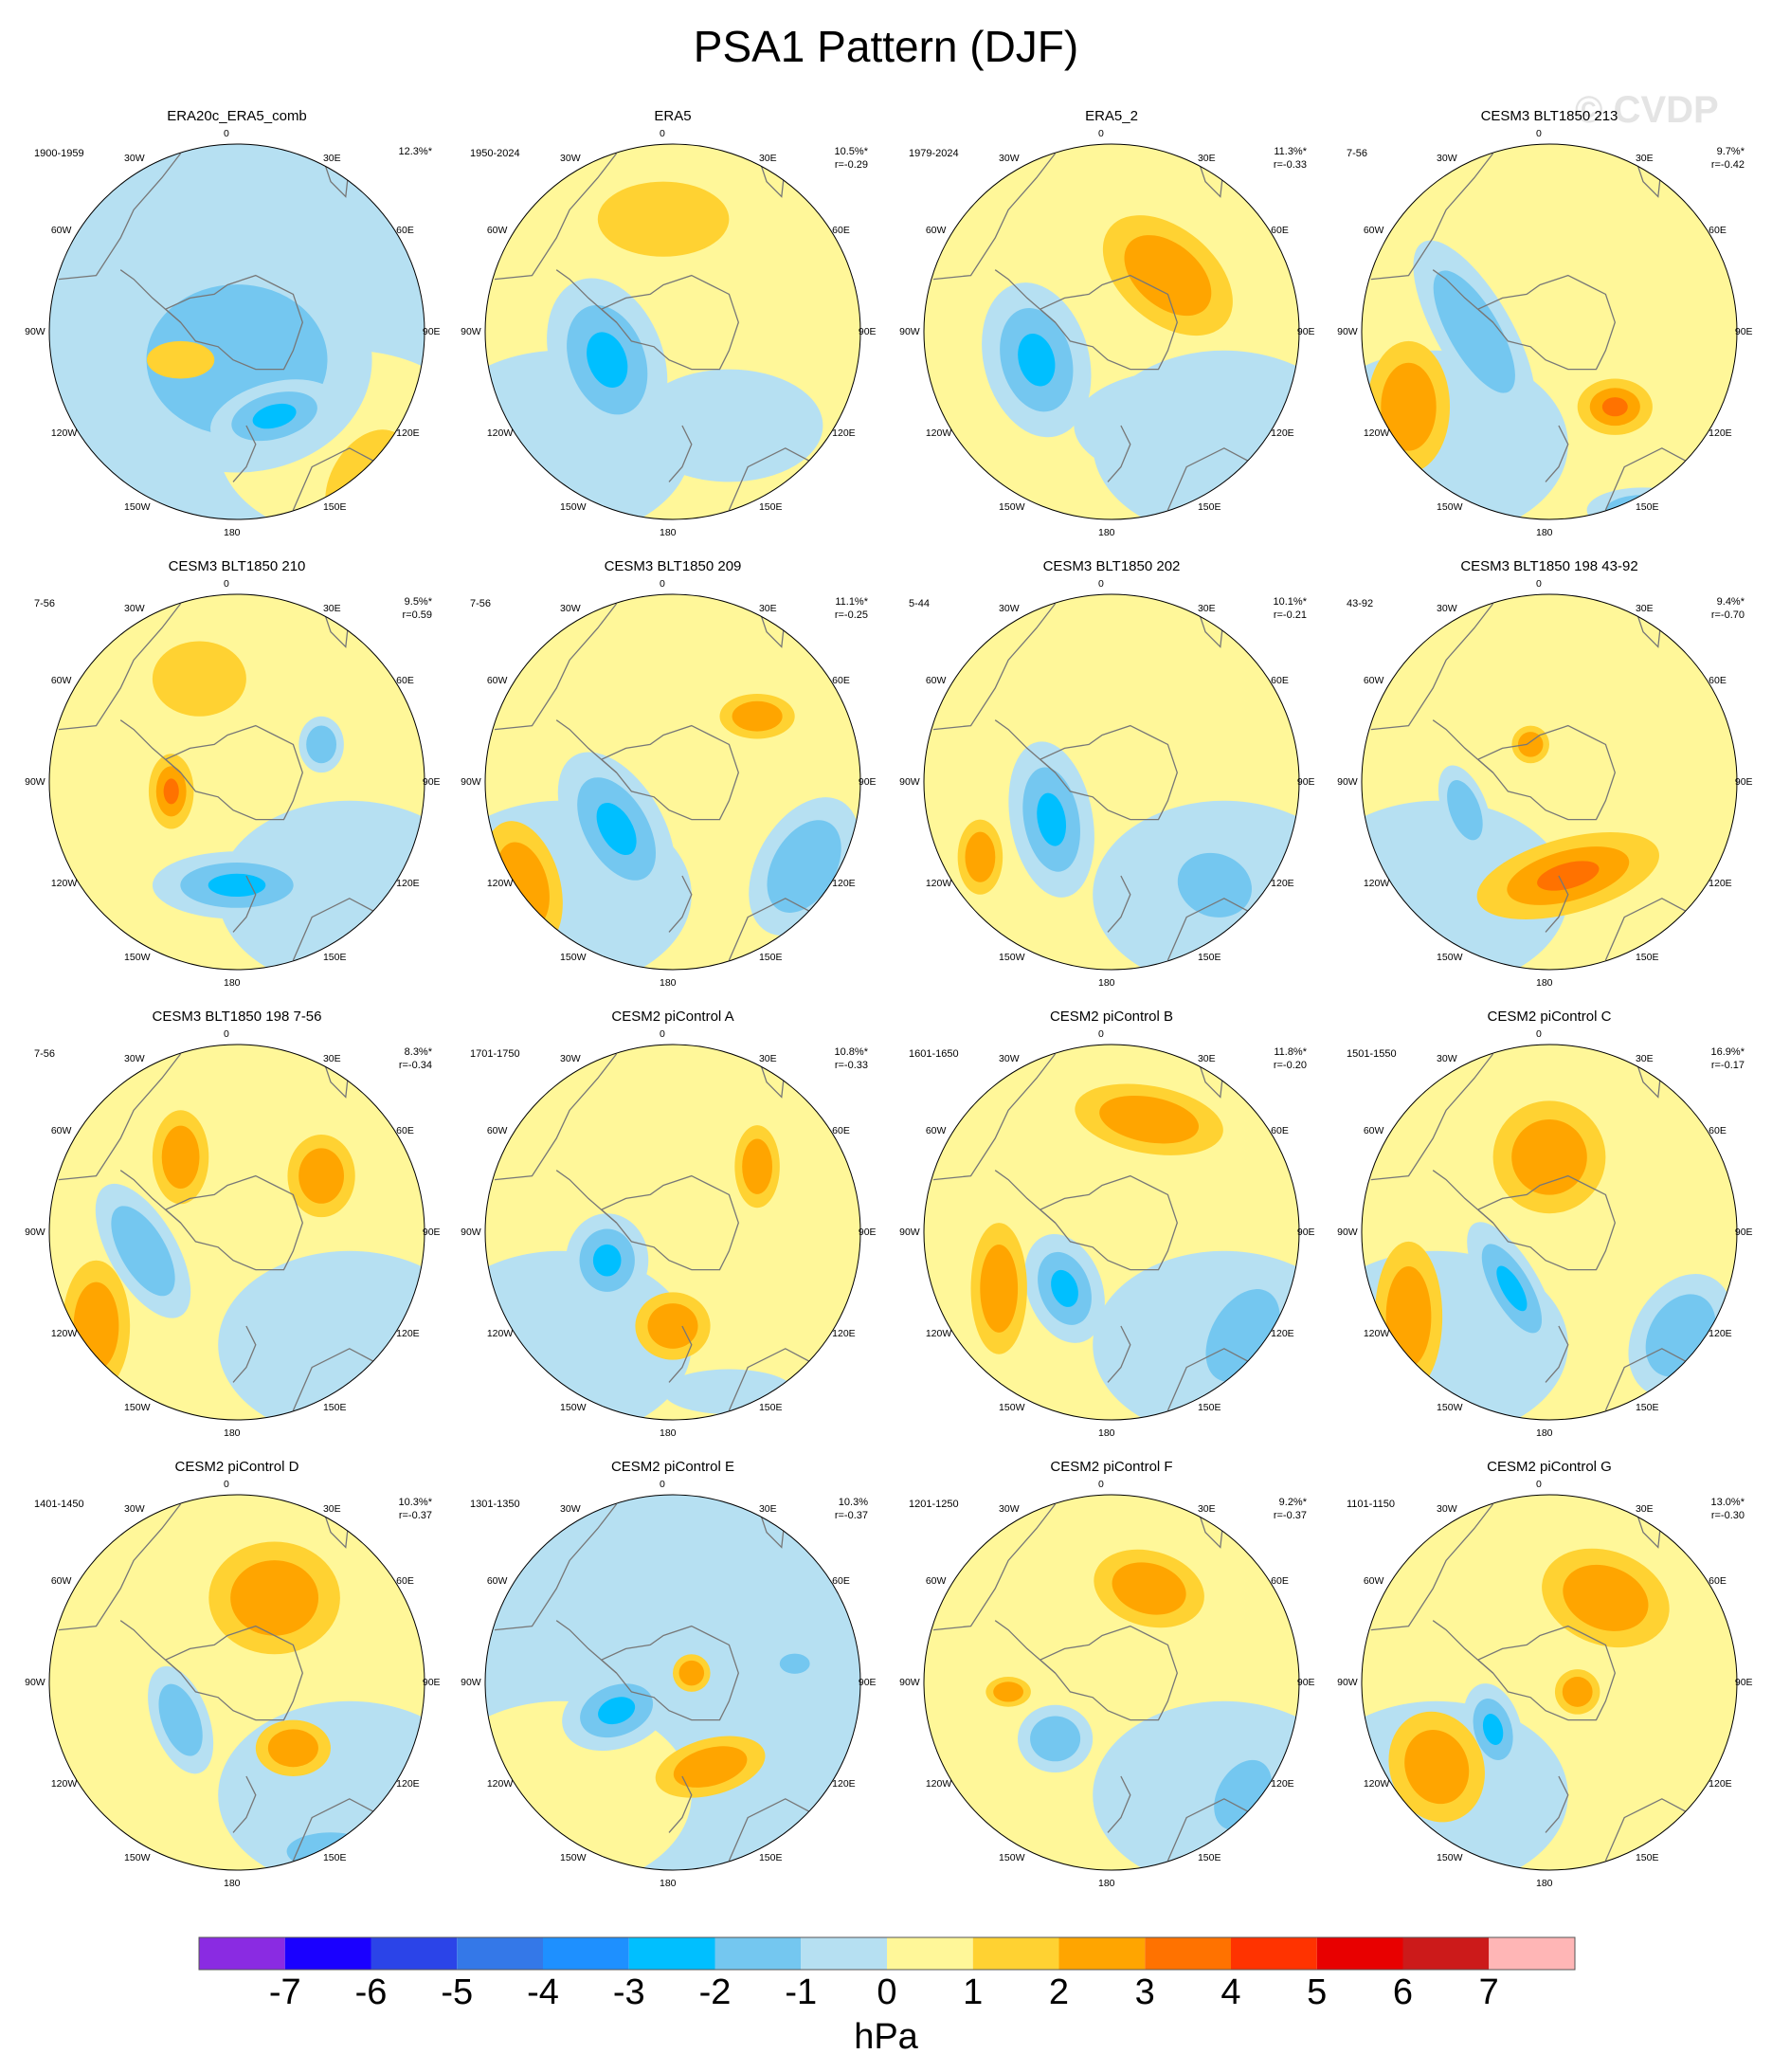 The height and width of the screenshot is (2072, 1772). What do you see at coordinates (1403, 1992) in the screenshot?
I see `colorbar-tick-label: 6` at bounding box center [1403, 1992].